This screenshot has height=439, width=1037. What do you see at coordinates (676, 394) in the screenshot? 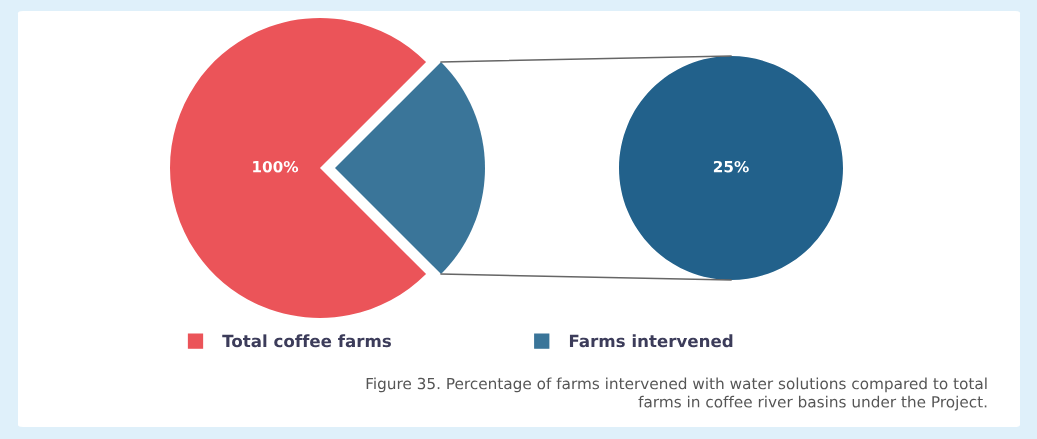
I see `caption: Figure 35. Percentage of farms intervened with water solutions compared to total farms in coffee river basins under the Project.` at bounding box center [676, 394].